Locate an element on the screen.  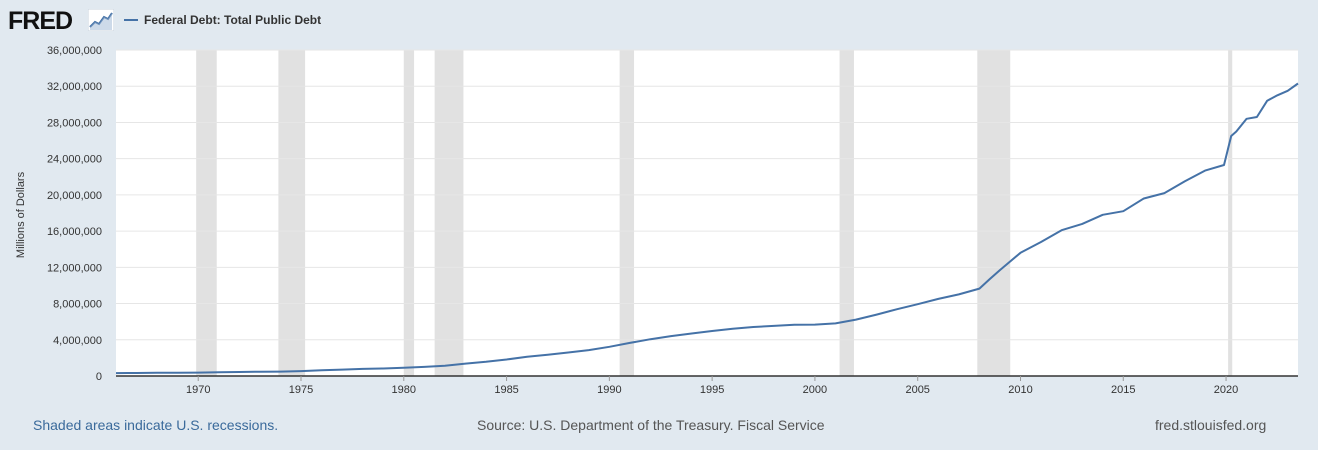
site-link: fred.stlouisfed.org is located at coordinates (1211, 425).